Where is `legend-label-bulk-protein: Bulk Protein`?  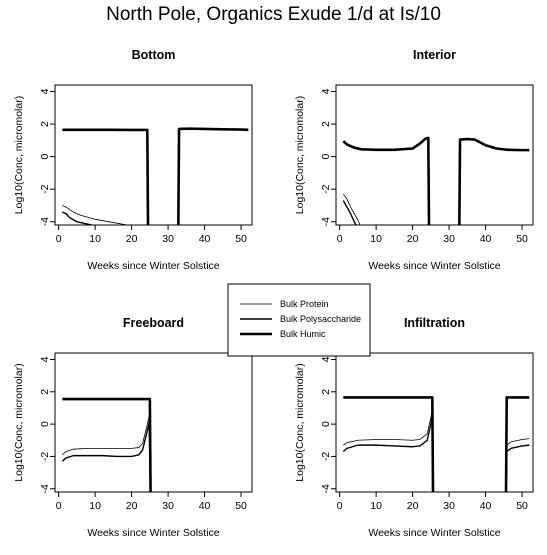
legend-label-bulk-protein: Bulk Protein is located at coordinates (304, 304).